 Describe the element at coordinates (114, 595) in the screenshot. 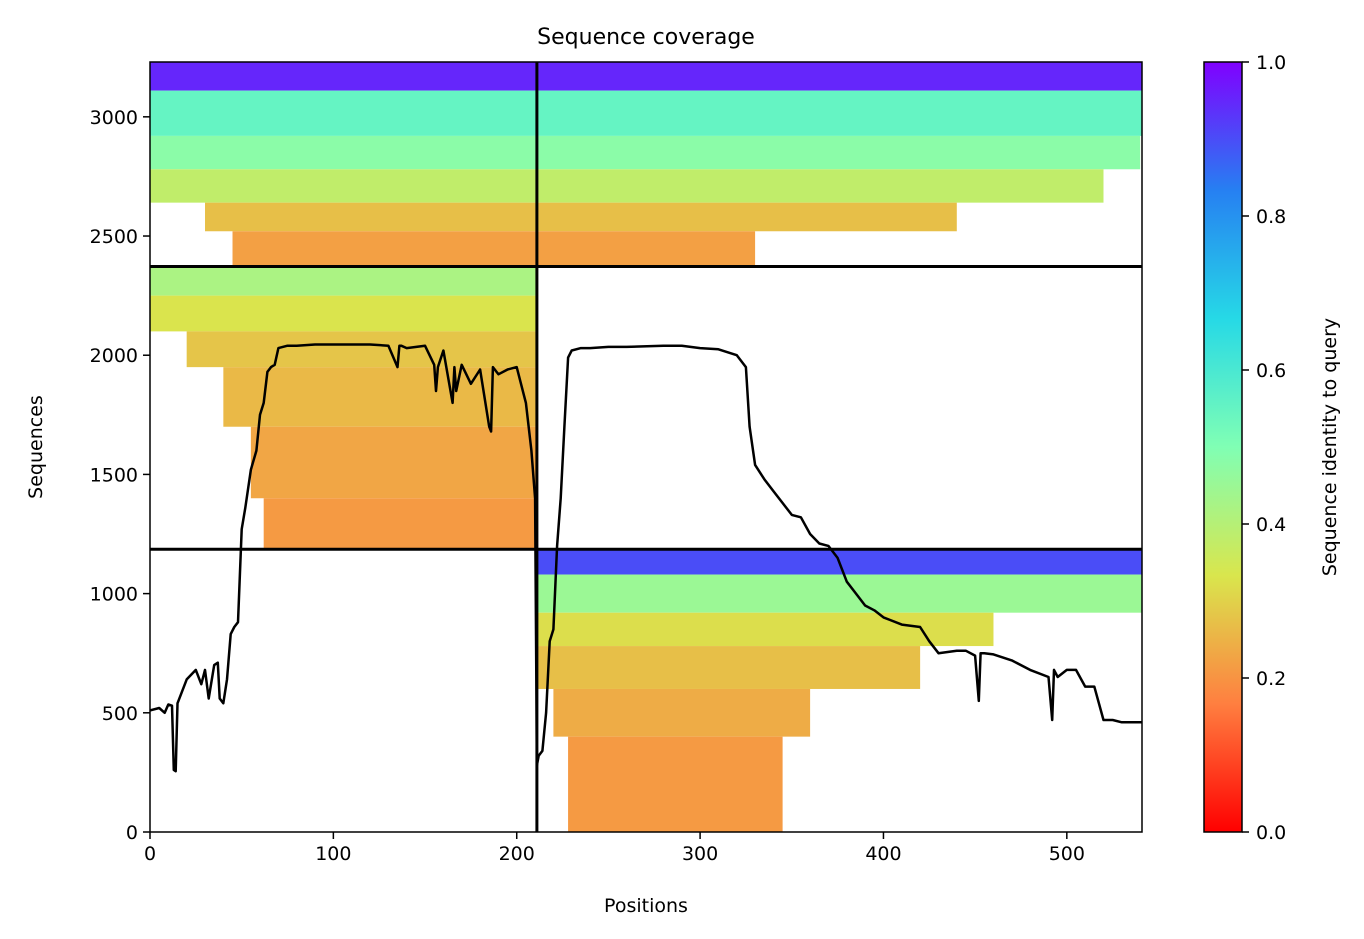

I see `y-tick-label: 1000` at that location.